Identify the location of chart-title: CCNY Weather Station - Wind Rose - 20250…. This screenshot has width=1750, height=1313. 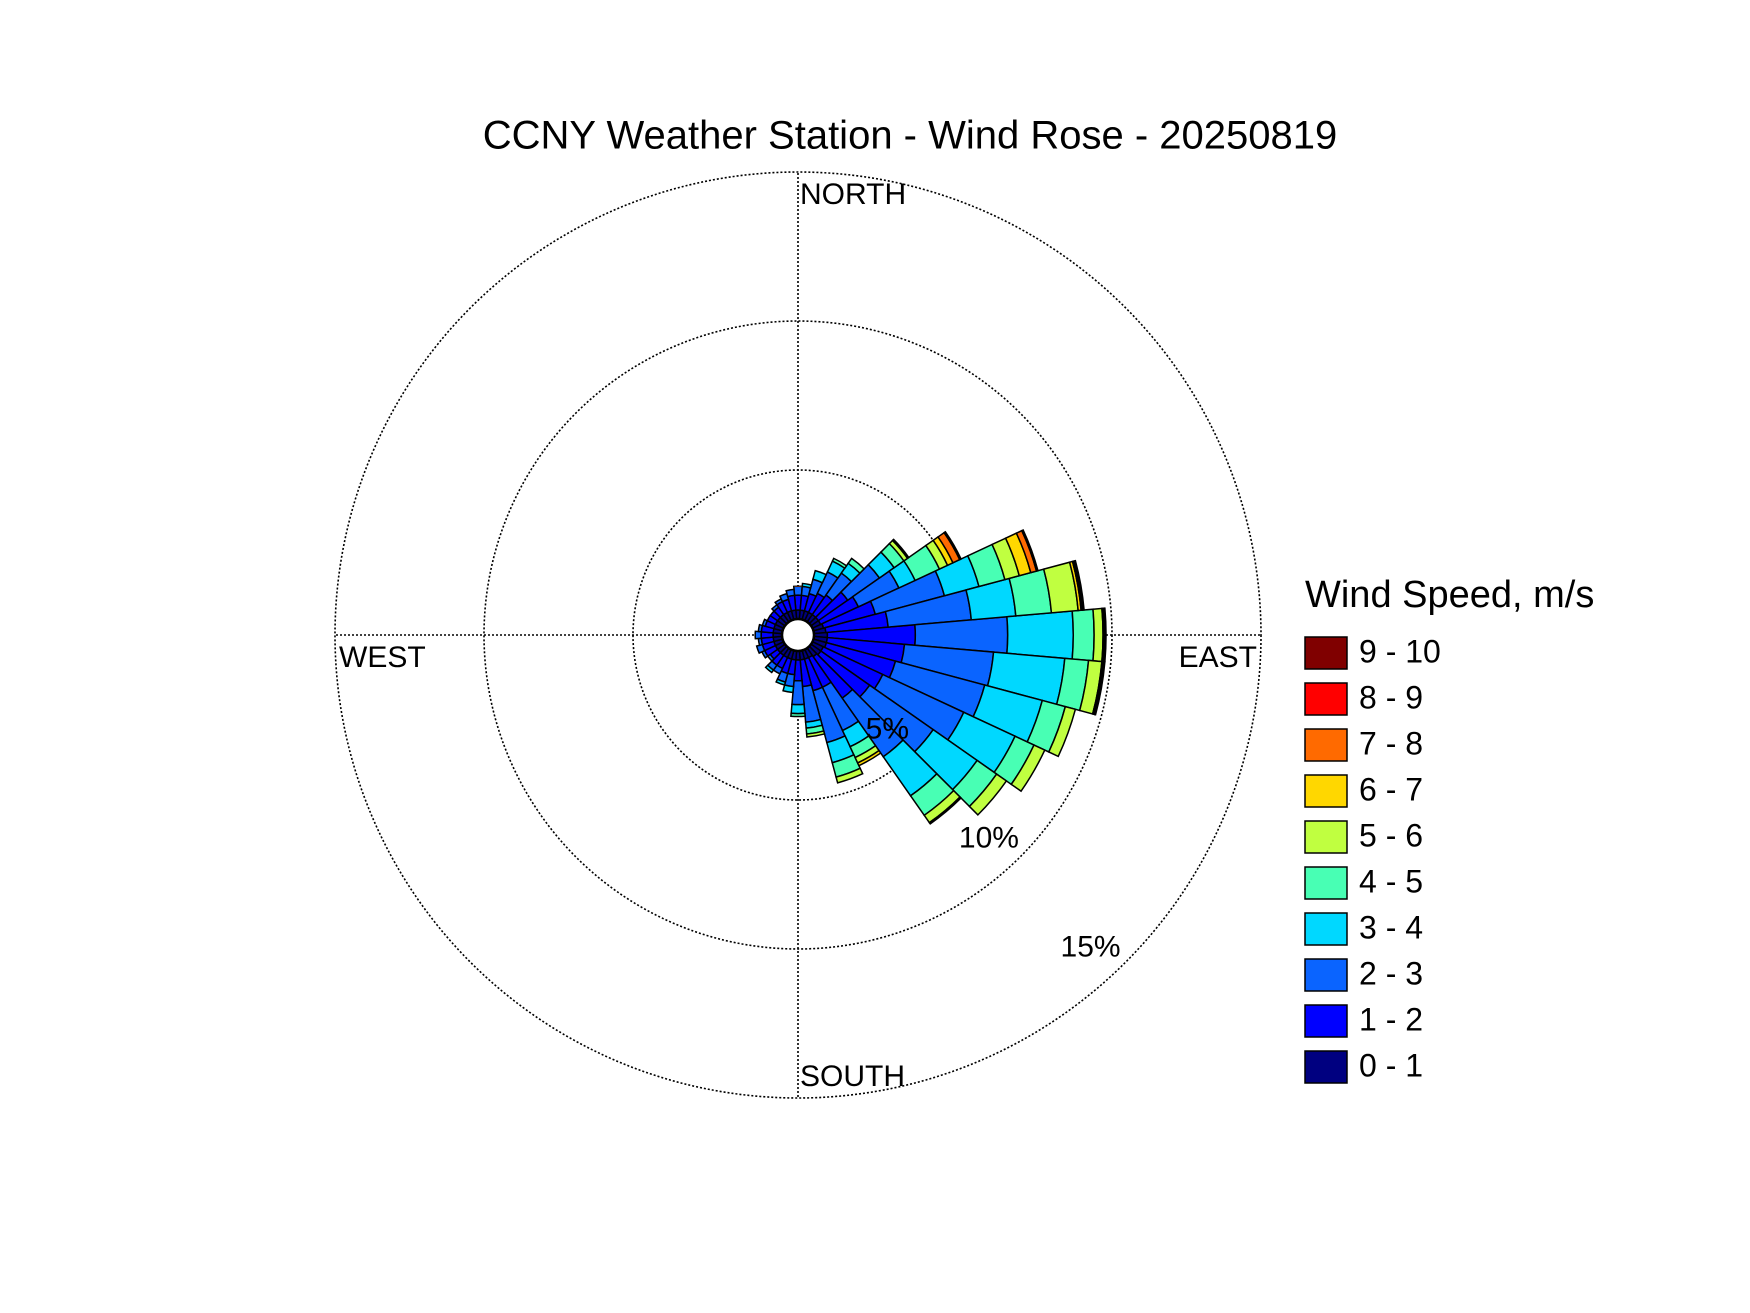
(910, 136).